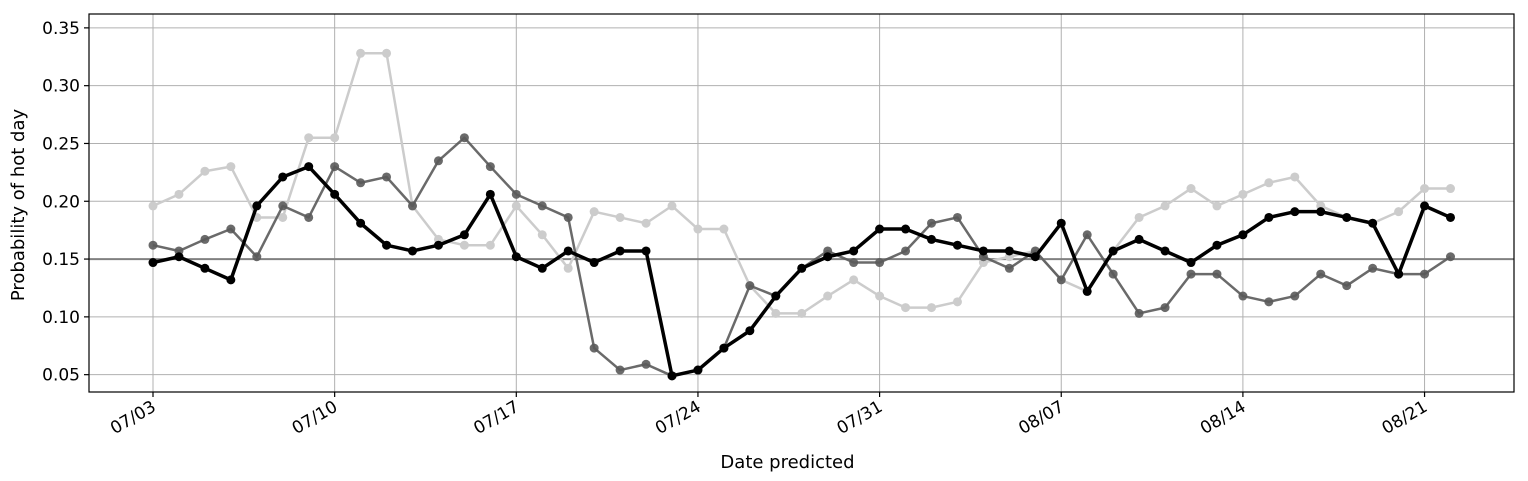 Image resolution: width=1528 pixels, height=481 pixels. What do you see at coordinates (769, 415) in the screenshot?
I see `x-axis: 07/03 07/10 07/17 07/24 07/31 08/07 08/14 08/21` at bounding box center [769, 415].